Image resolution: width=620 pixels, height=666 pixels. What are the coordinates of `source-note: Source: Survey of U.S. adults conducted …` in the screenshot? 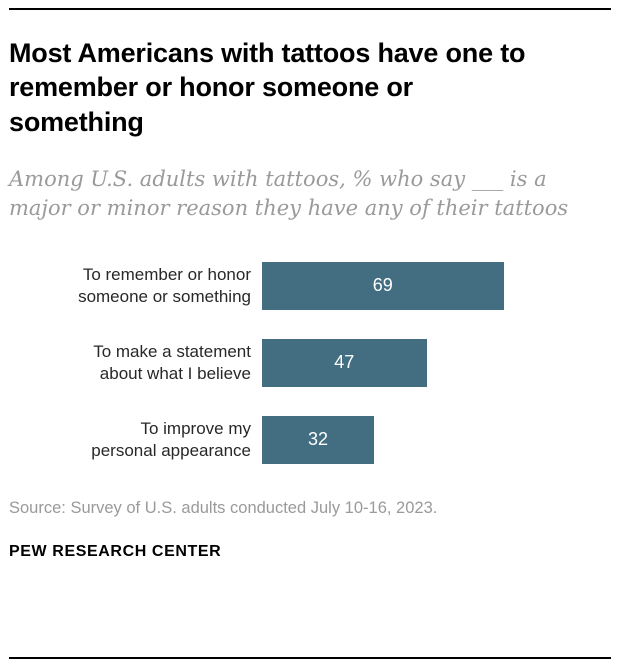 It's located at (223, 507).